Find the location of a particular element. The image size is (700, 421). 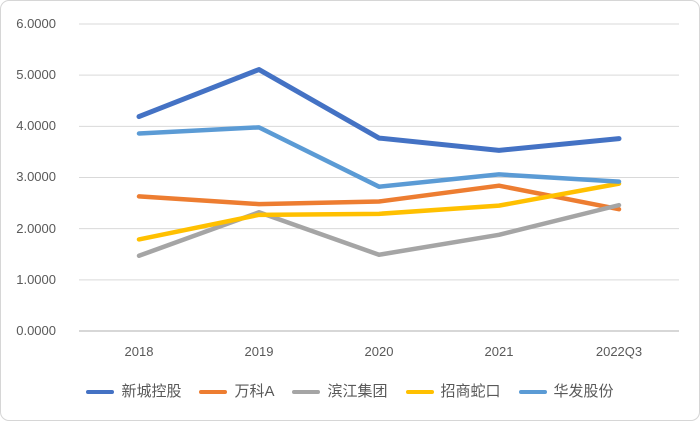

y-axis-tick-label: 3.0000 is located at coordinates (36, 177).